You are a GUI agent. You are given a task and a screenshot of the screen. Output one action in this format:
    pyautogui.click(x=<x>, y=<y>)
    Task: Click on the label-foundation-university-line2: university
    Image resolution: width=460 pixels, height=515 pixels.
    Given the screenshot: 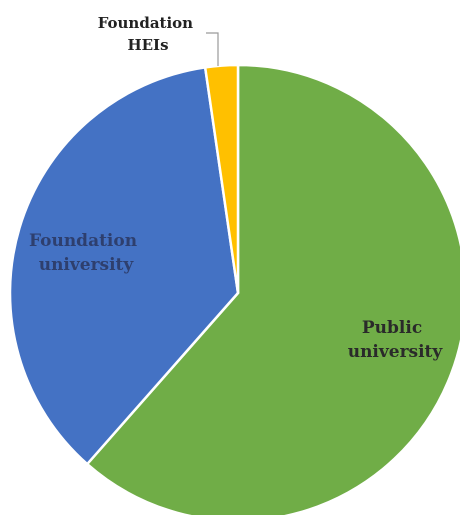 What is the action you would take?
    pyautogui.click(x=87, y=265)
    